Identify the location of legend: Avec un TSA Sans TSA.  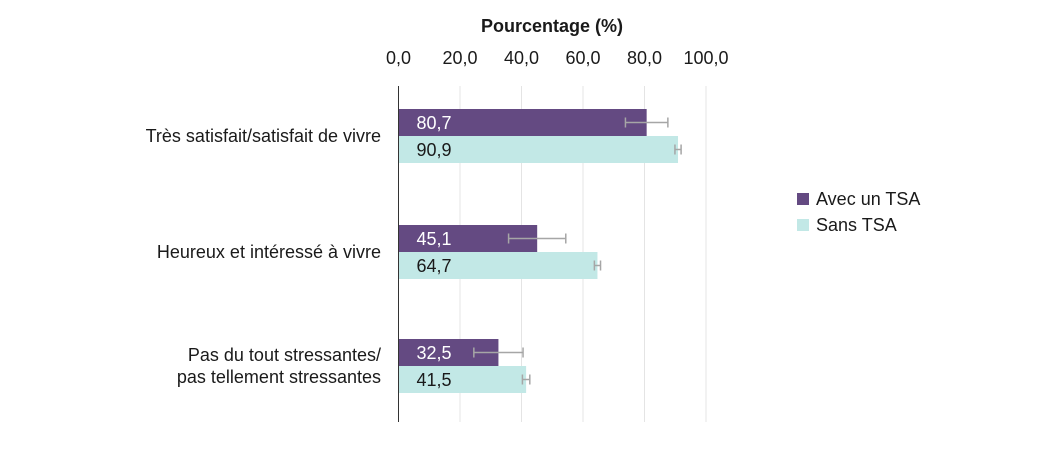
(858, 212).